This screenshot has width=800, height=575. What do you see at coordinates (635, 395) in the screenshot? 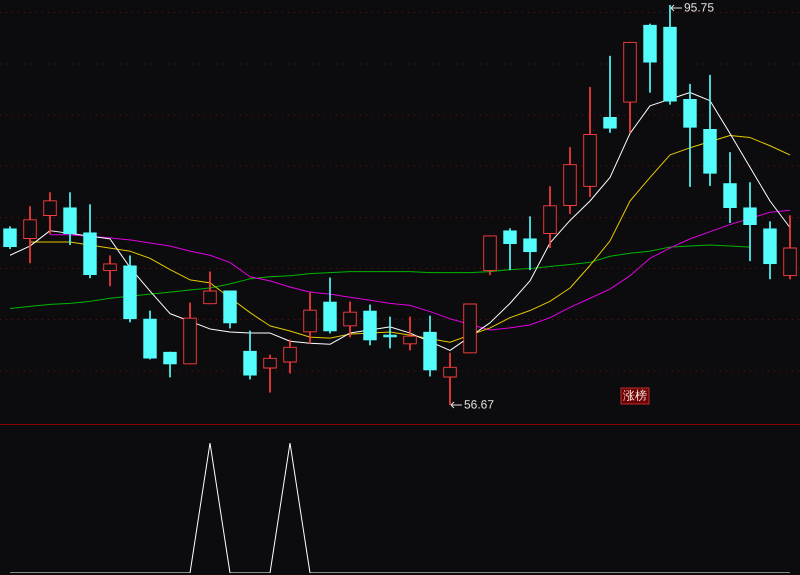
I see `annotation: 涨榜` at bounding box center [635, 395].